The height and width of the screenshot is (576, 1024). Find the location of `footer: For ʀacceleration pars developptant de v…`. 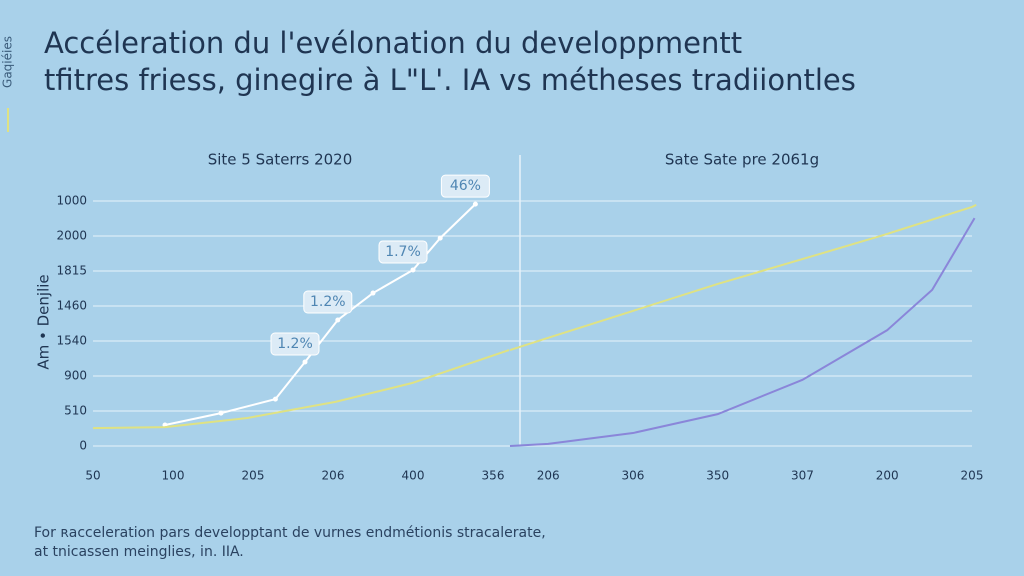

footer: For ʀacceleration pars developptant de v… is located at coordinates (290, 533).